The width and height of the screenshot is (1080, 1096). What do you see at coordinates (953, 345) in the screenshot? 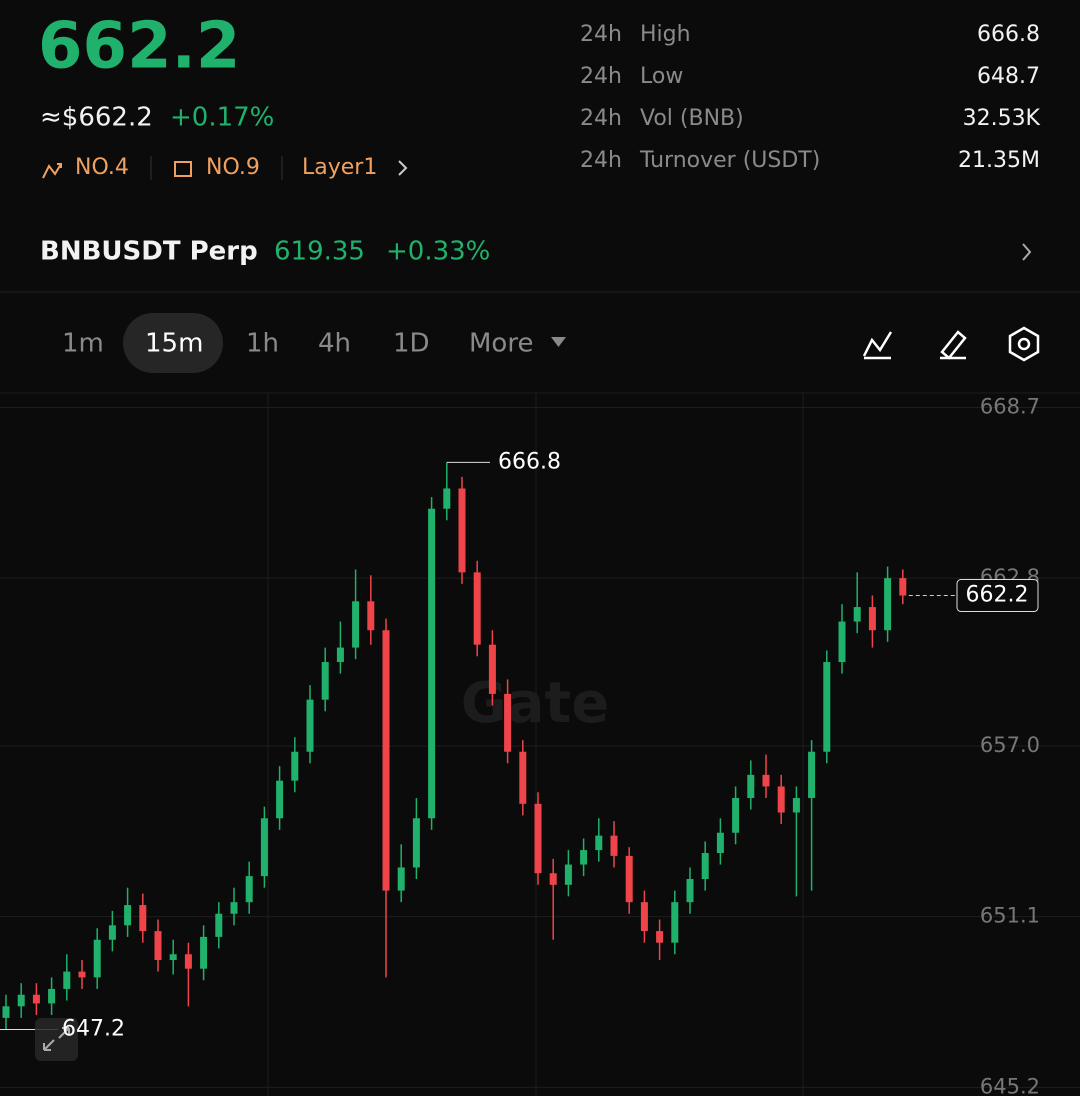
I see `draw-icon` at bounding box center [953, 345].